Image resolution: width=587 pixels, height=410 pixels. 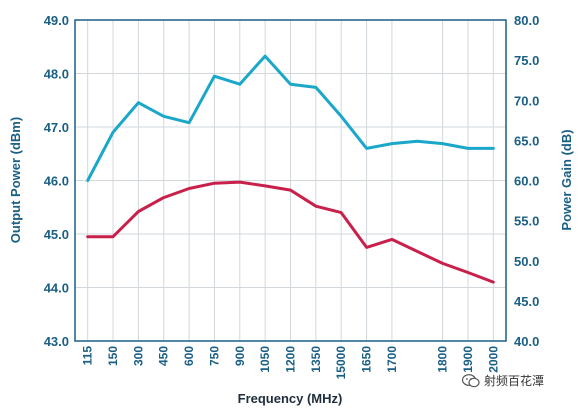 What do you see at coordinates (526, 20) in the screenshot?
I see `right-tick-label: 80.0` at bounding box center [526, 20].